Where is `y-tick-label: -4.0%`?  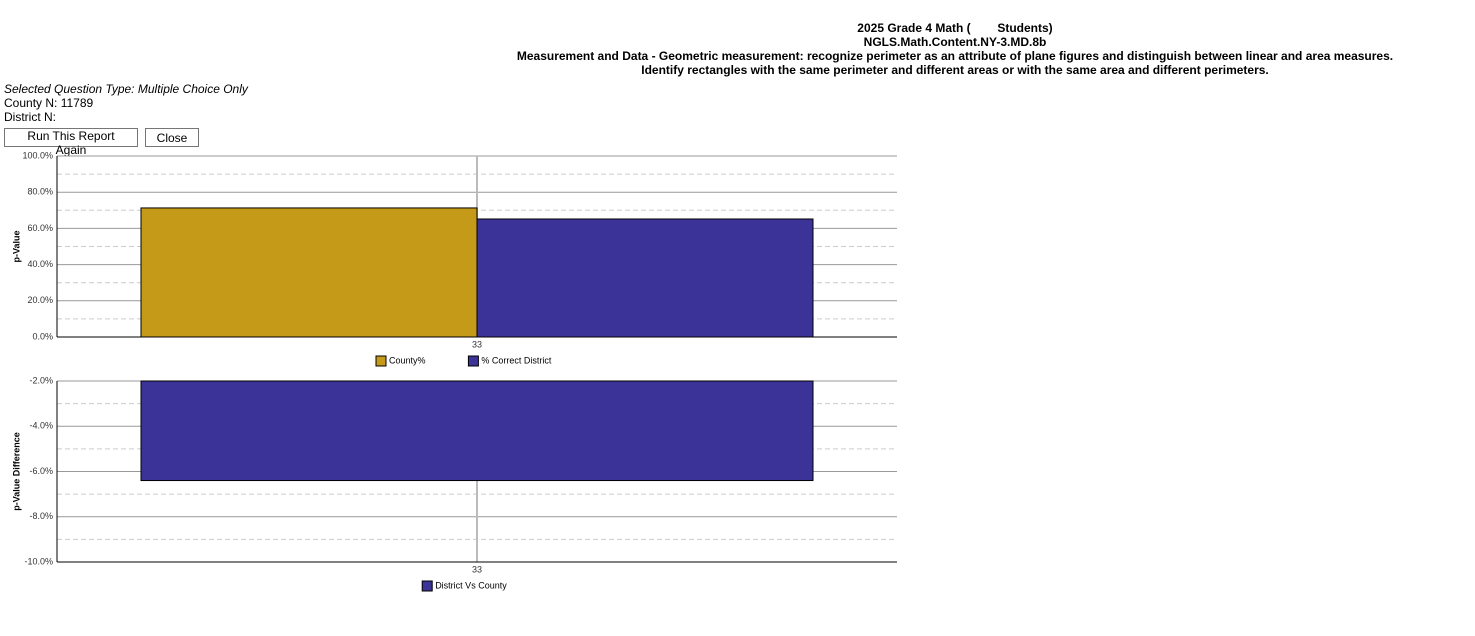
y-tick-label: -4.0% is located at coordinates (41, 426).